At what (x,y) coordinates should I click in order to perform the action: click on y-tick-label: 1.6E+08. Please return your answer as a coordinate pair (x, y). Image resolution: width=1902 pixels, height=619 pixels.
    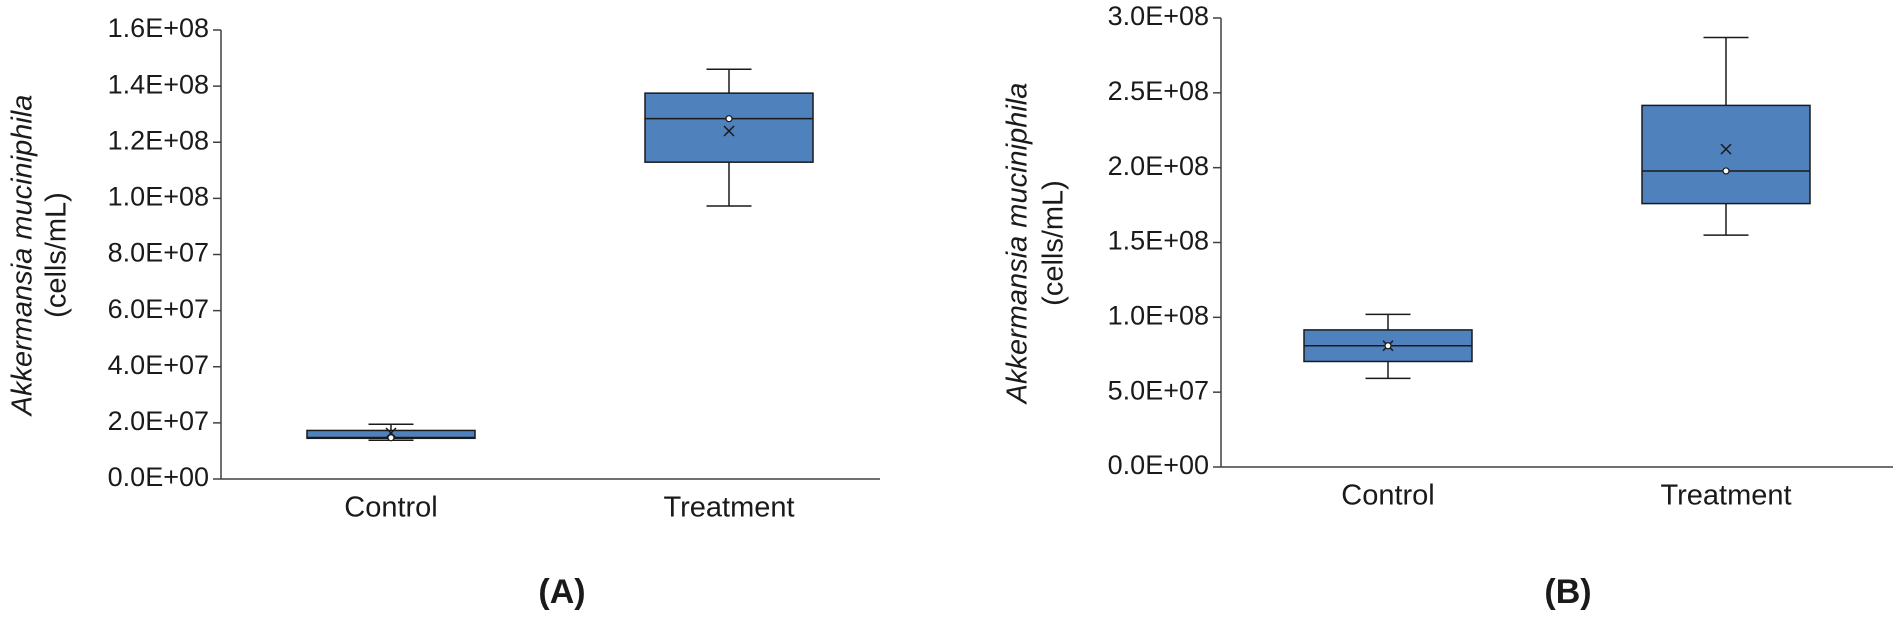
    Looking at the image, I should click on (158, 28).